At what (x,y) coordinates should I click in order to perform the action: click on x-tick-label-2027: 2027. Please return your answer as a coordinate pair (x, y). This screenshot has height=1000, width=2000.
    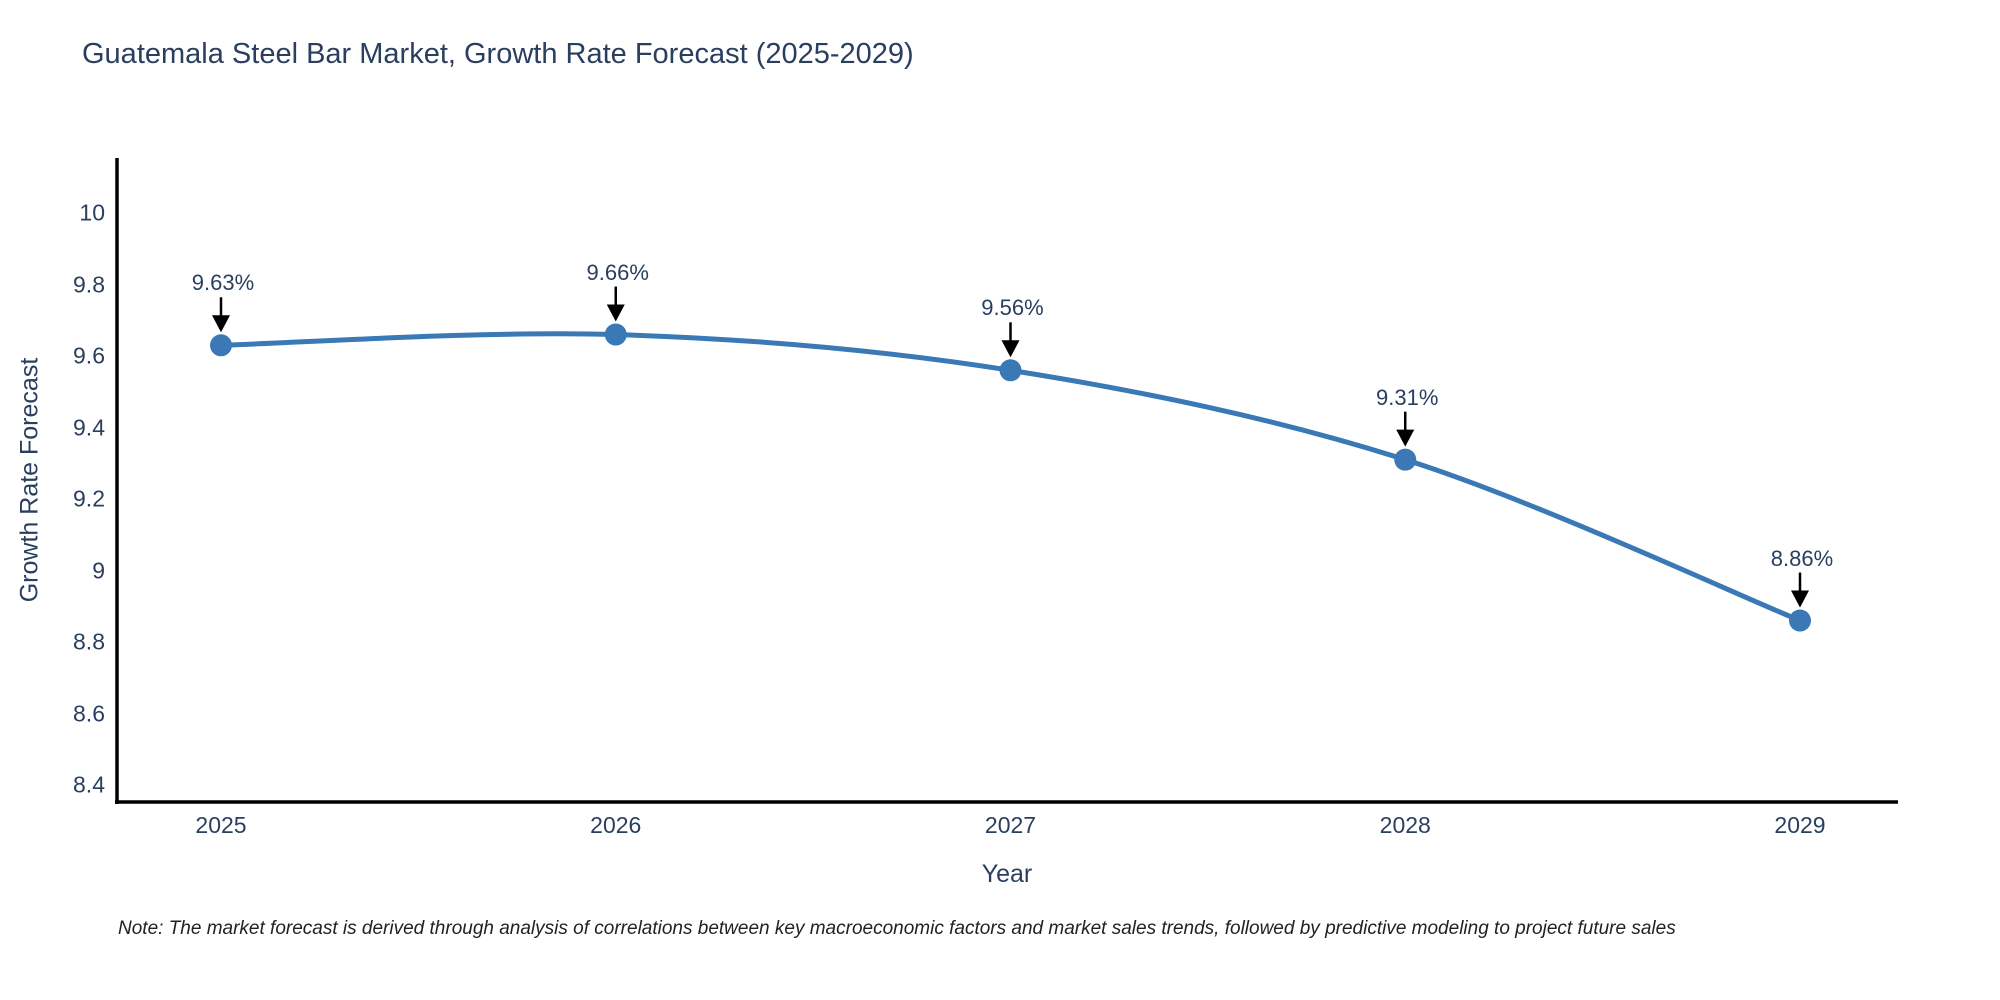
    Looking at the image, I should click on (1010, 825).